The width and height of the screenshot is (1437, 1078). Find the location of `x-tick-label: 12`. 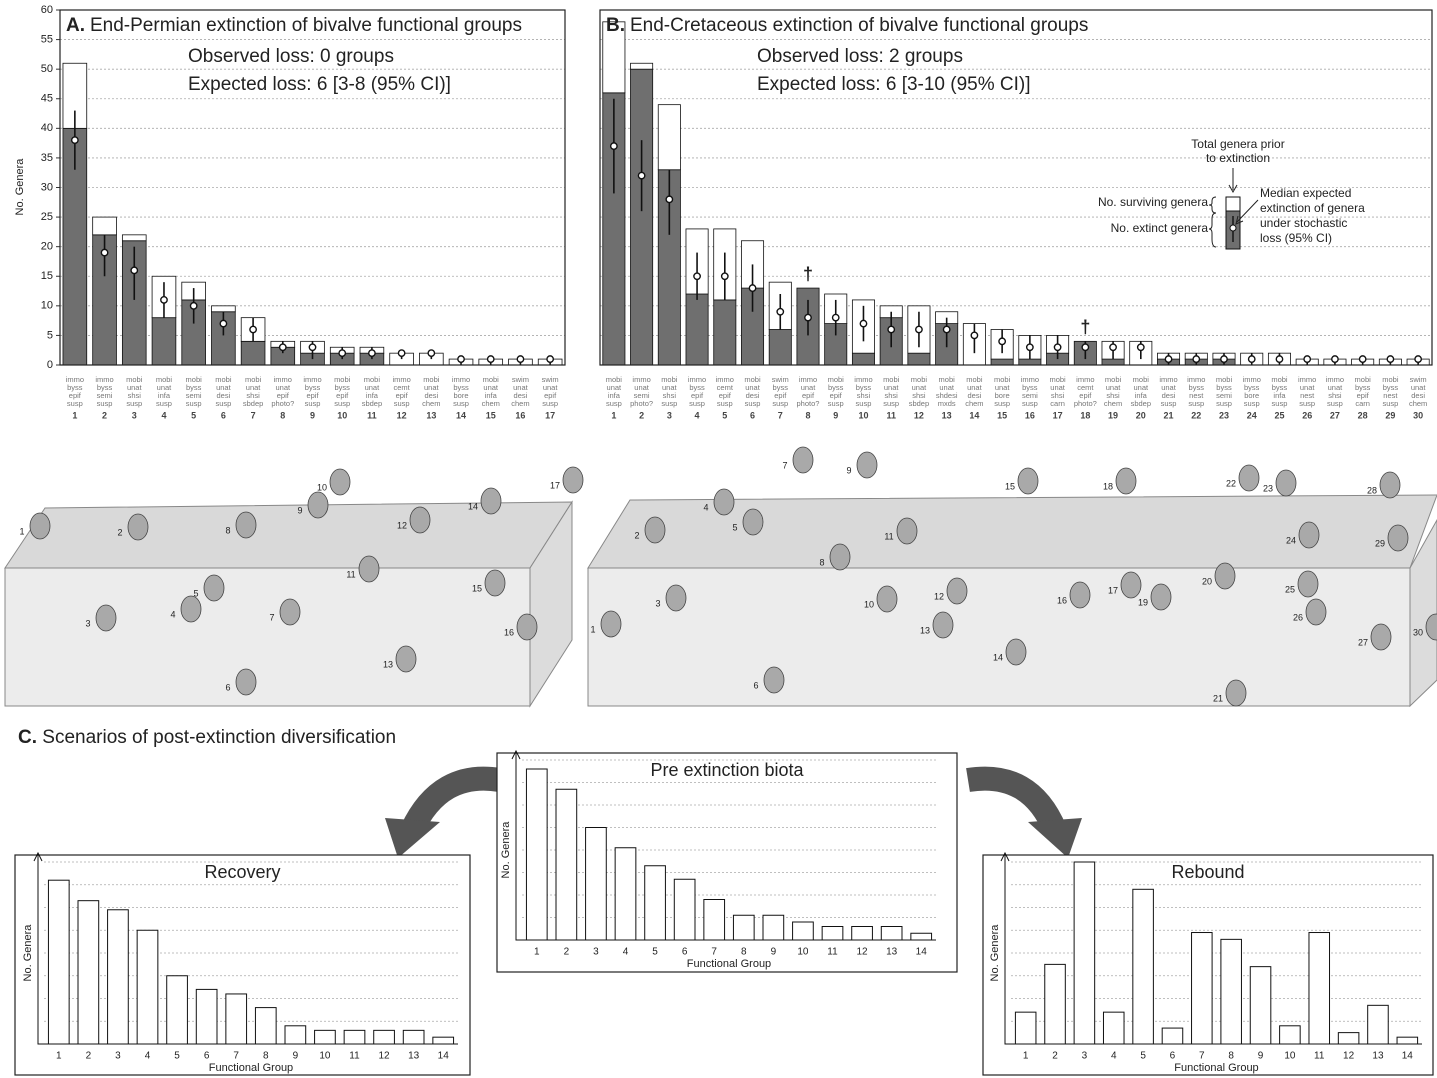

x-tick-label: 12 is located at coordinates (863, 952).